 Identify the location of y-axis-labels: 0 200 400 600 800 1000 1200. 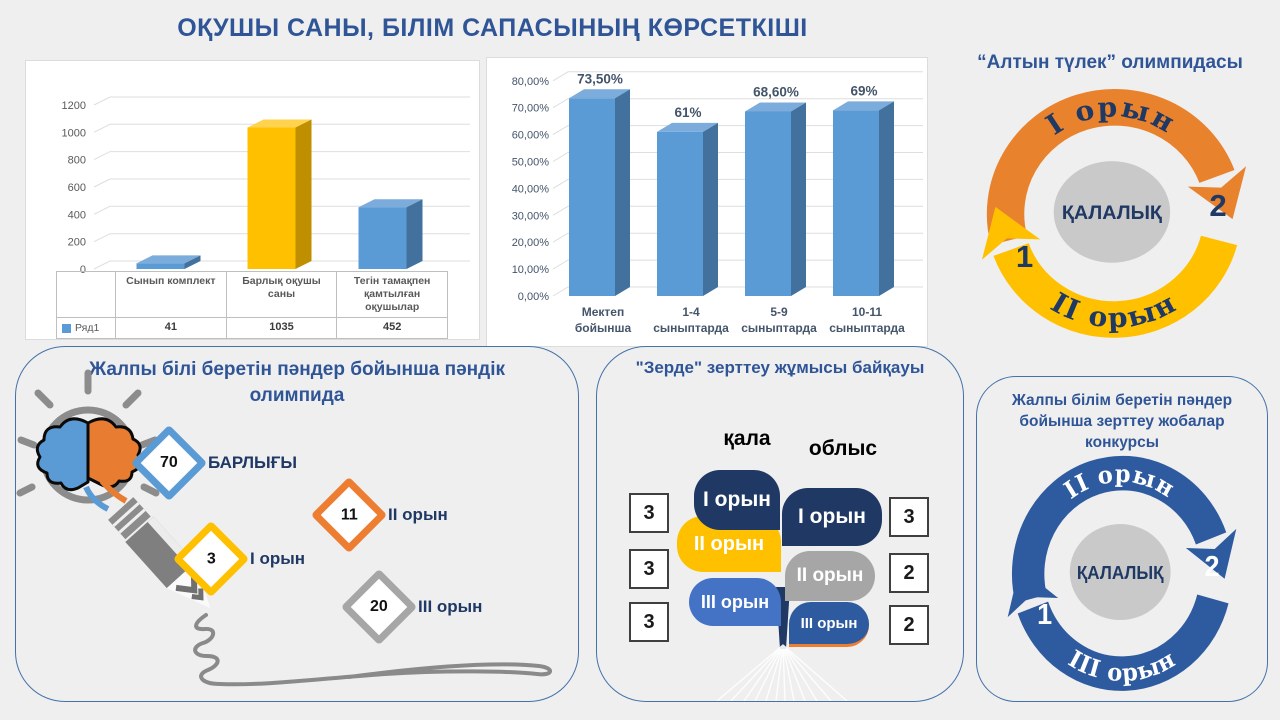
(74, 188).